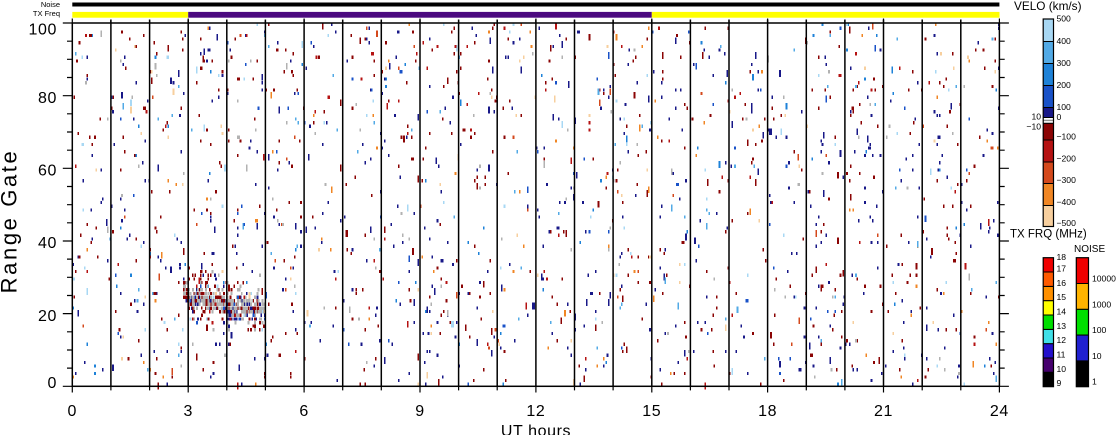 Image resolution: width=1118 pixels, height=440 pixels. I want to click on svg-text: Range Gate, so click(11, 221).